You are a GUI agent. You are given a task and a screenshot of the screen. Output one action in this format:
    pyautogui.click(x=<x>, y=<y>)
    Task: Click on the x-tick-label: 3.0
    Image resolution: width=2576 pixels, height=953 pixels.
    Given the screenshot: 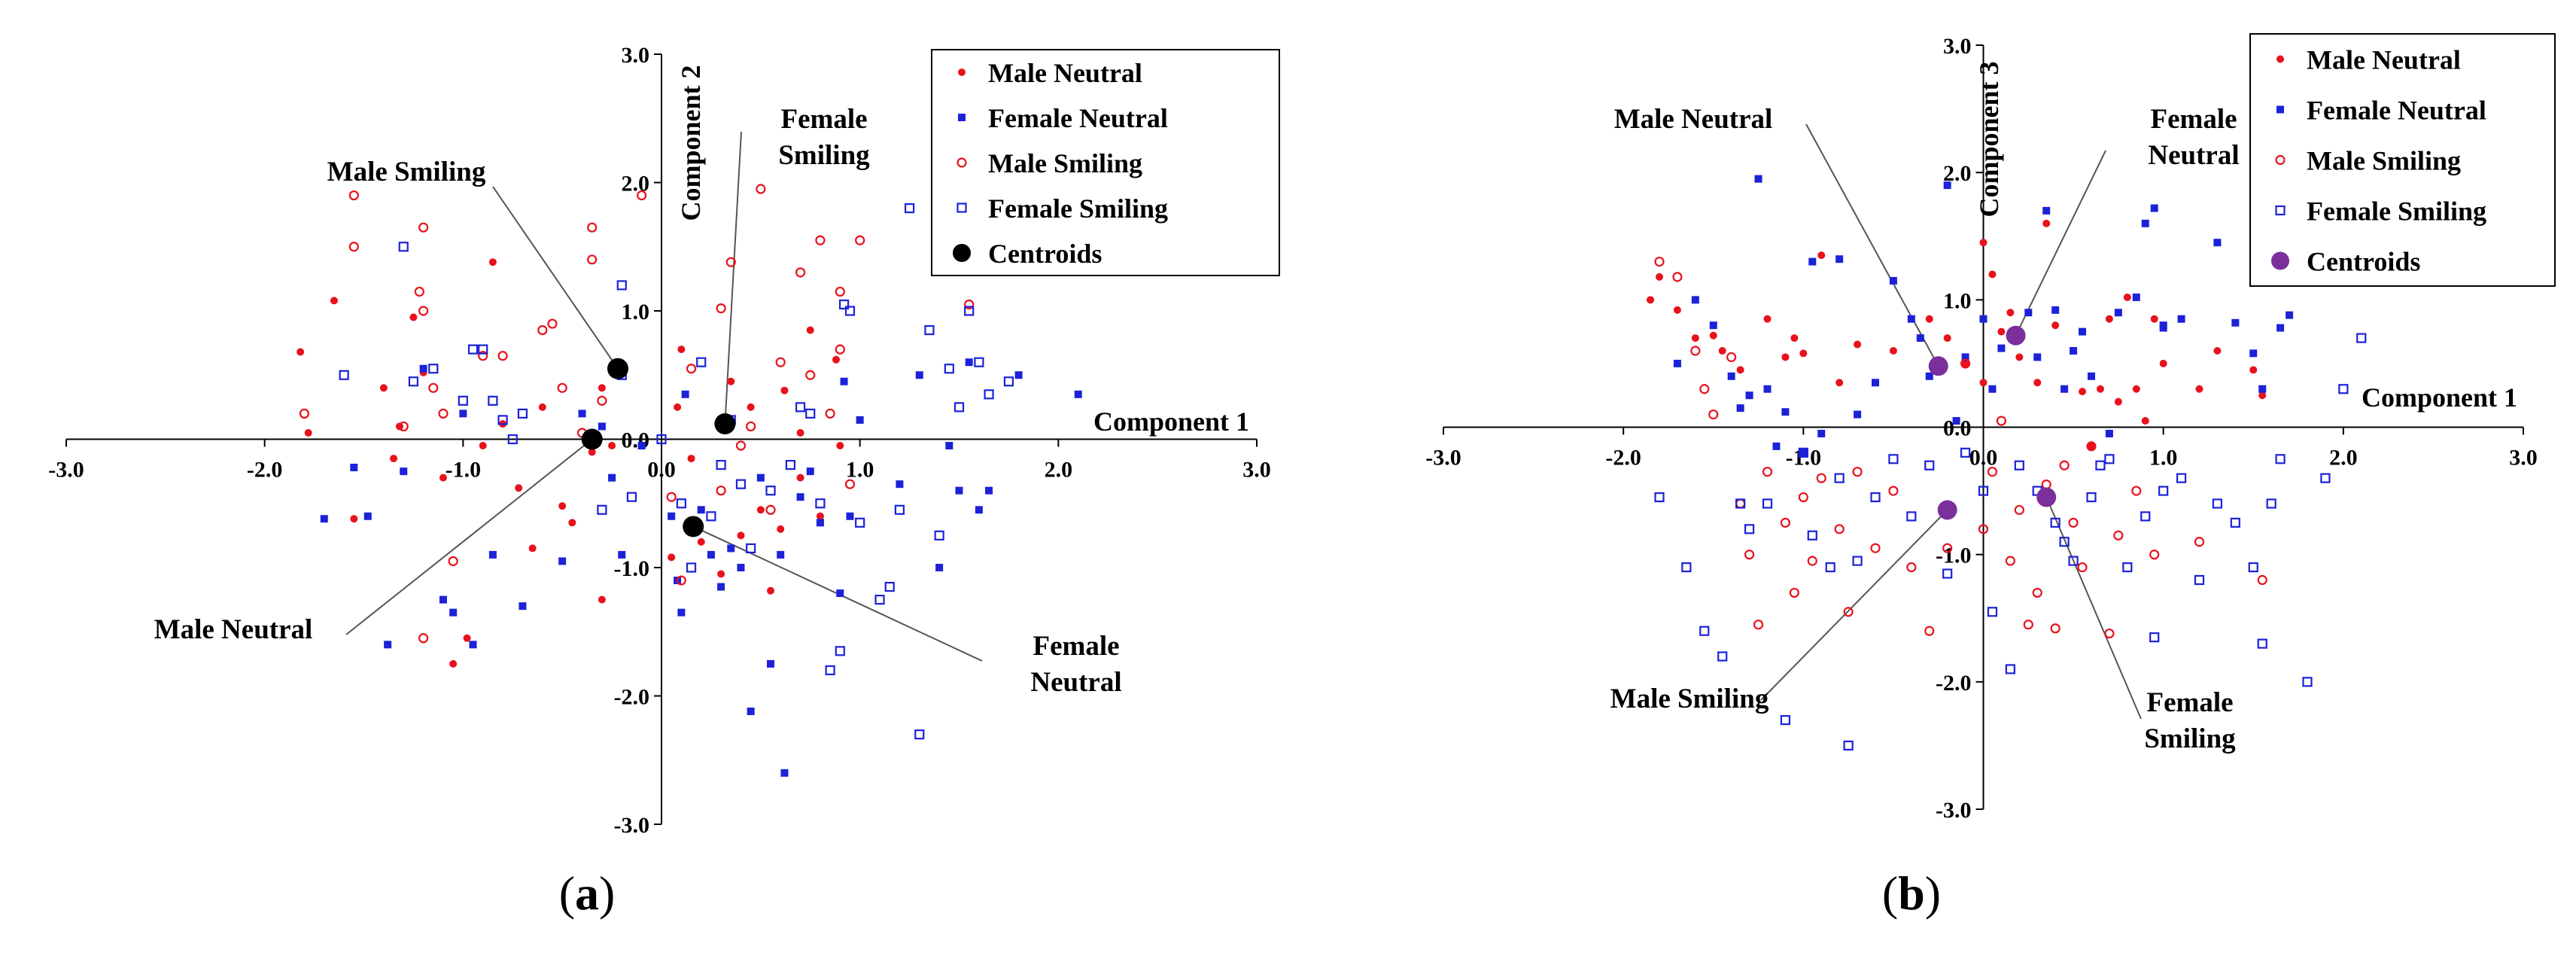 What is the action you would take?
    pyautogui.click(x=2523, y=458)
    